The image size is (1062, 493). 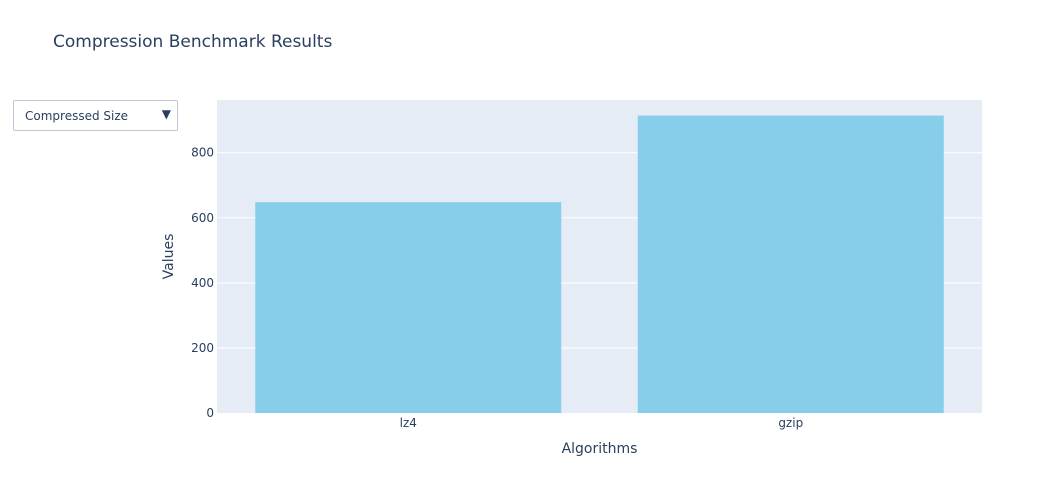 What do you see at coordinates (166, 114) in the screenshot?
I see `caret-down-icon: ▼` at bounding box center [166, 114].